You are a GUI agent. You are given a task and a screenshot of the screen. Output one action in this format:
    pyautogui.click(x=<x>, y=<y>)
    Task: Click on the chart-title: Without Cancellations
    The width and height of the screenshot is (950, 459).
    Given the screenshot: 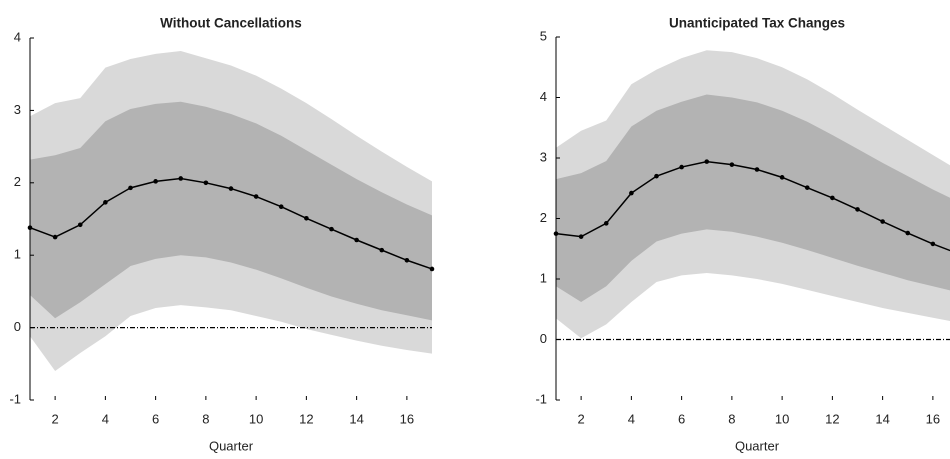 What is the action you would take?
    pyautogui.click(x=231, y=23)
    